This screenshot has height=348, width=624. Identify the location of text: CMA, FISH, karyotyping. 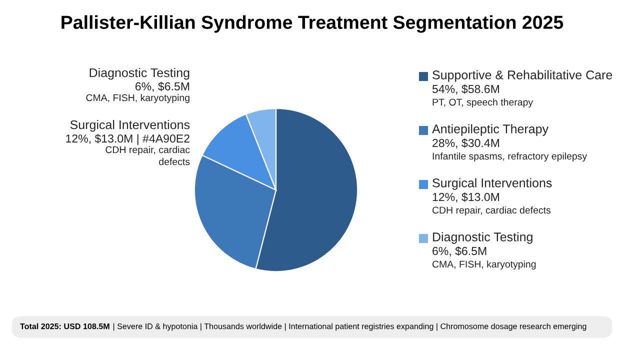
(484, 265).